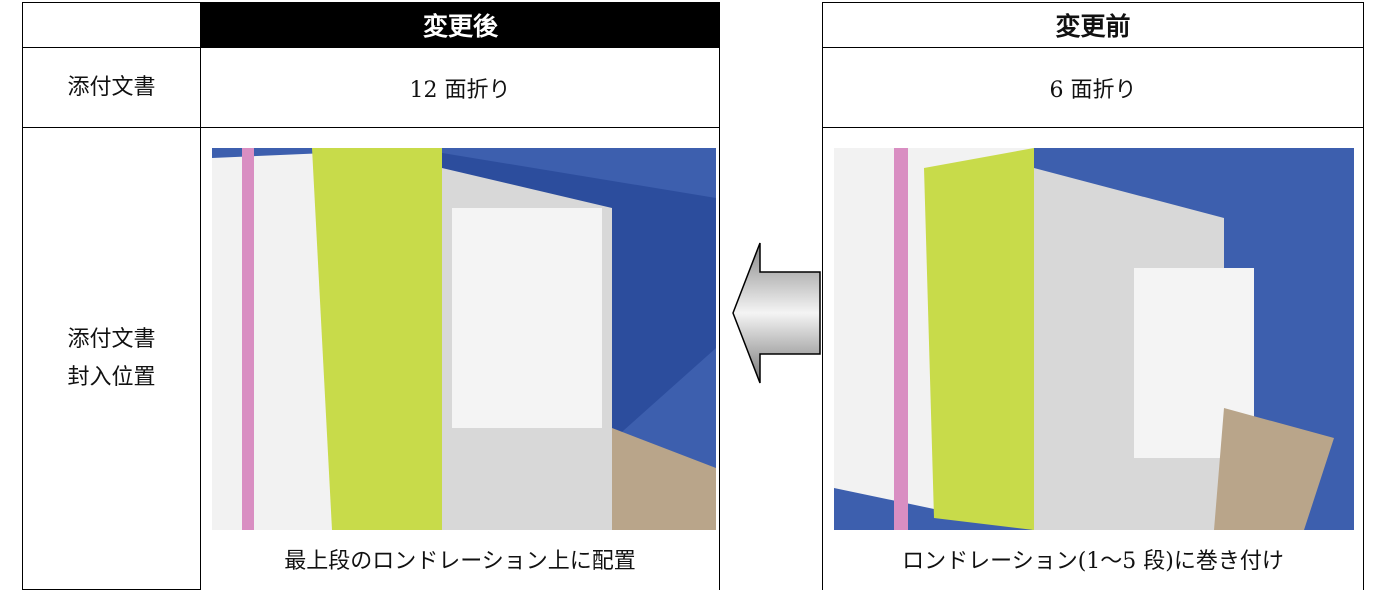 The image size is (1383, 590). I want to click on cell-after: 12 面折り, so click(460, 88).